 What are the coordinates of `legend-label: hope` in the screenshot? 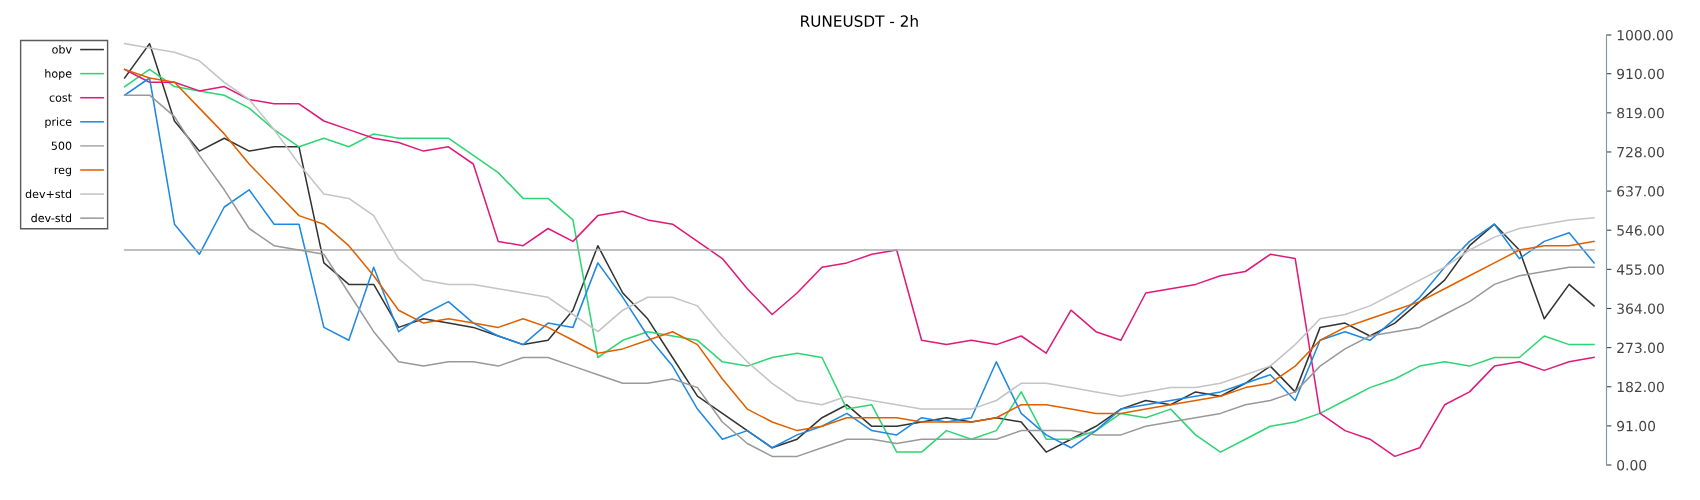 It's located at (58, 74).